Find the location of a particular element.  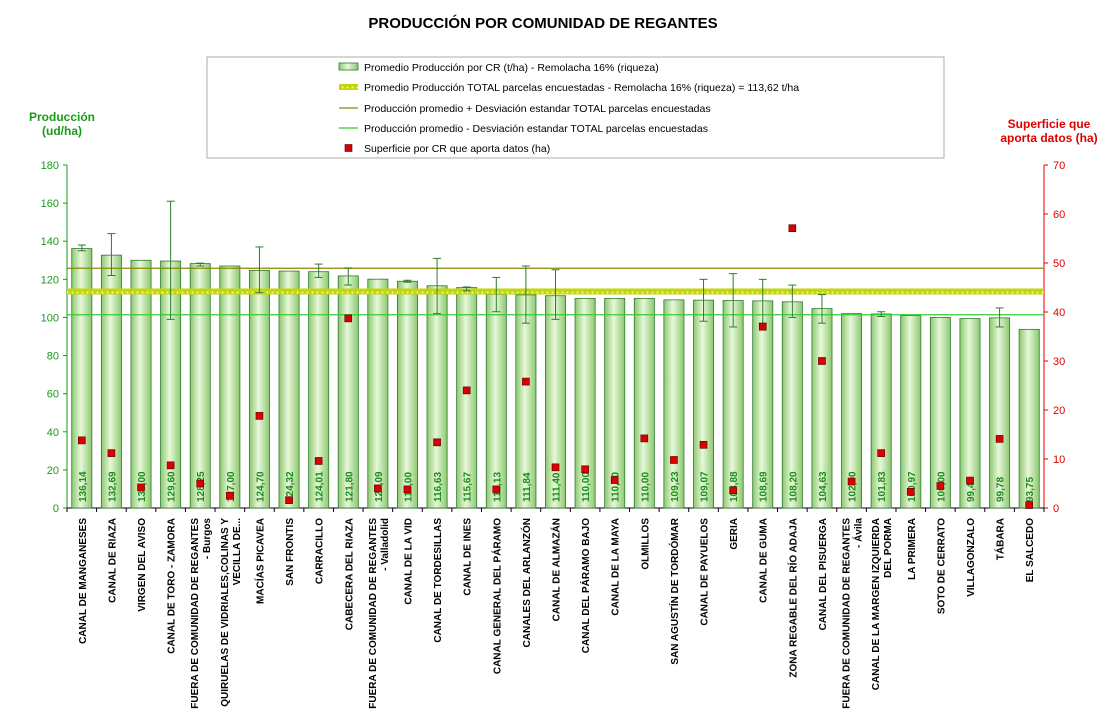

legend-swatch-average is located at coordinates (348, 87).